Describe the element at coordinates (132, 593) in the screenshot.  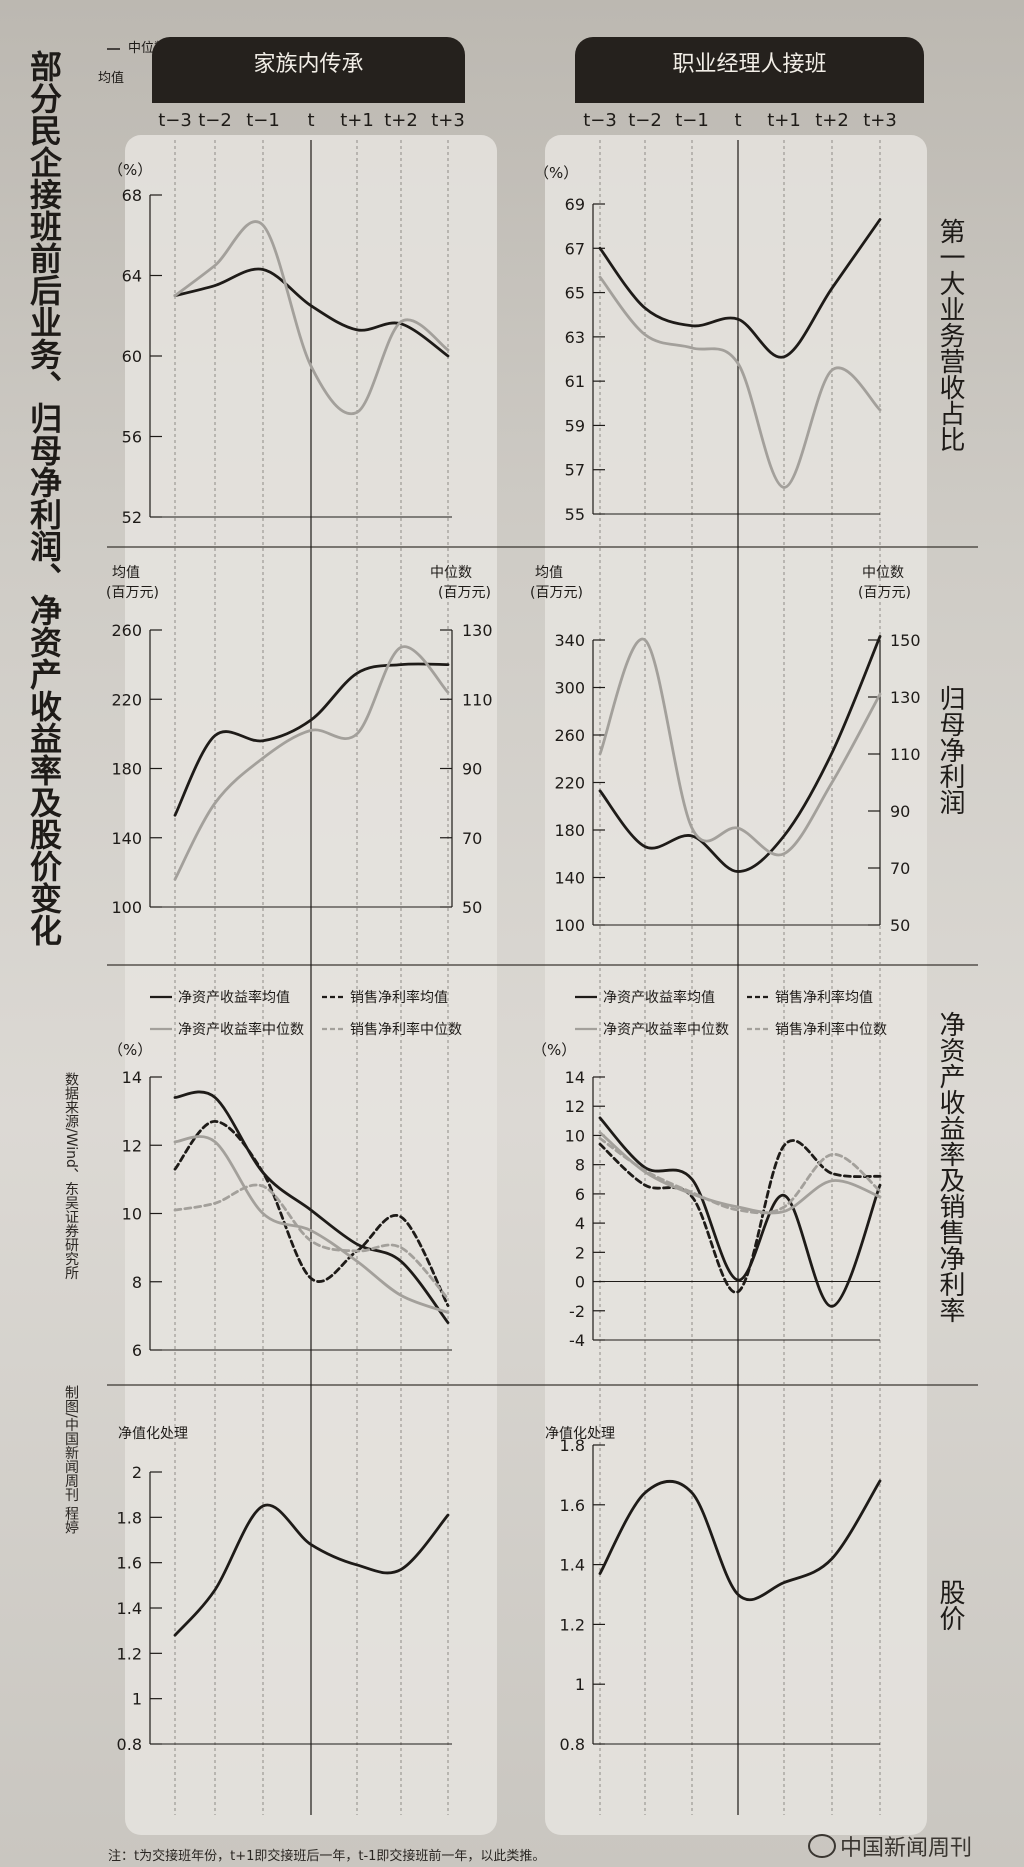
I see `unit-mean2-1-0: (百万元)` at that location.